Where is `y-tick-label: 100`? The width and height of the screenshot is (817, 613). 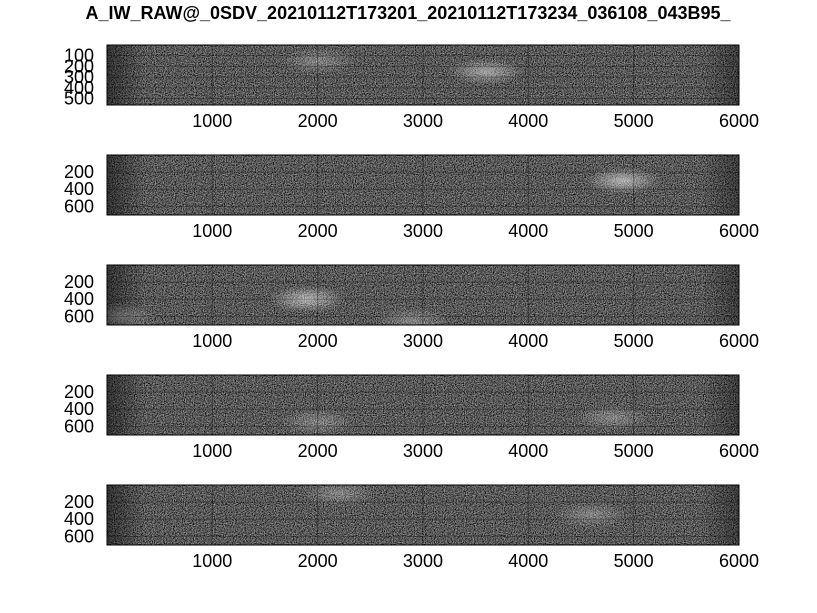
y-tick-label: 100 is located at coordinates (79, 56).